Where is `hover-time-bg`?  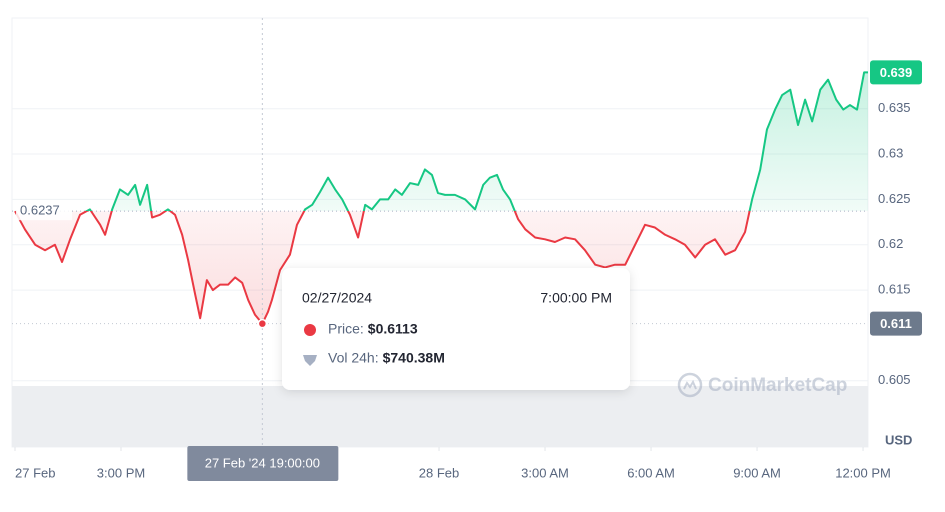 hover-time-bg is located at coordinates (263, 463).